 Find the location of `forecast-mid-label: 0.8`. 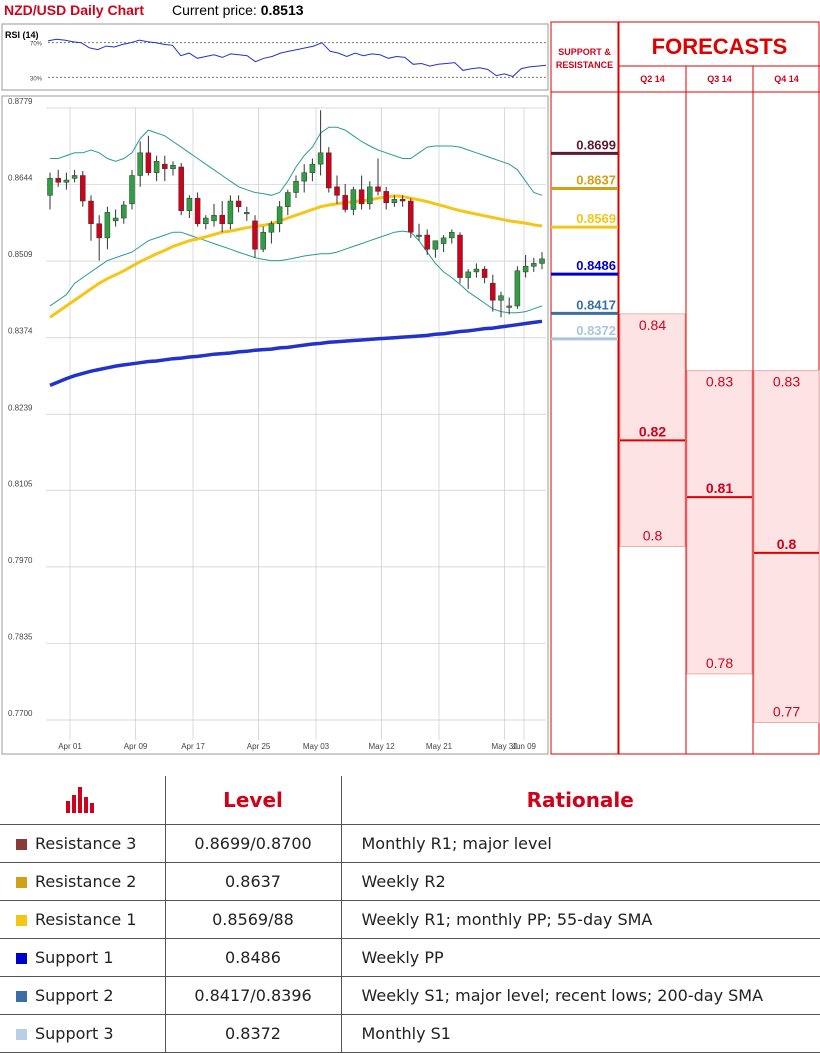

forecast-mid-label: 0.8 is located at coordinates (787, 544).